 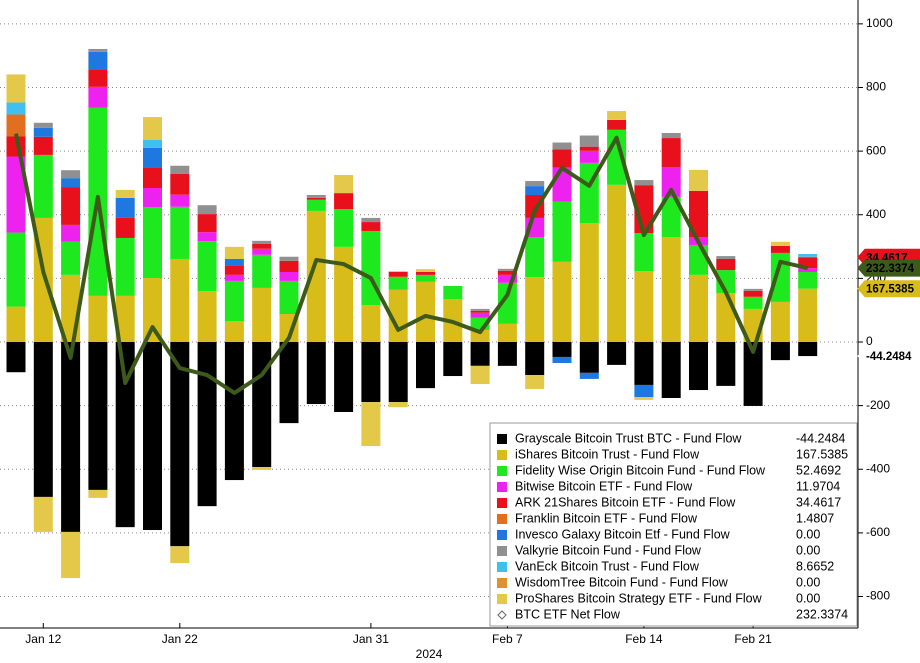 What do you see at coordinates (878, 532) in the screenshot?
I see `y-tick-label: -600` at bounding box center [878, 532].